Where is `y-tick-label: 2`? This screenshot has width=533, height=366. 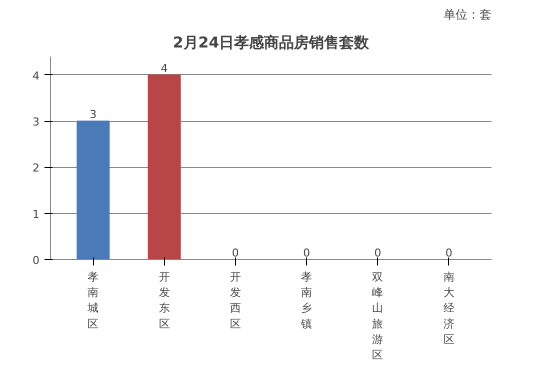
y-tick-label: 2 is located at coordinates (36, 168).